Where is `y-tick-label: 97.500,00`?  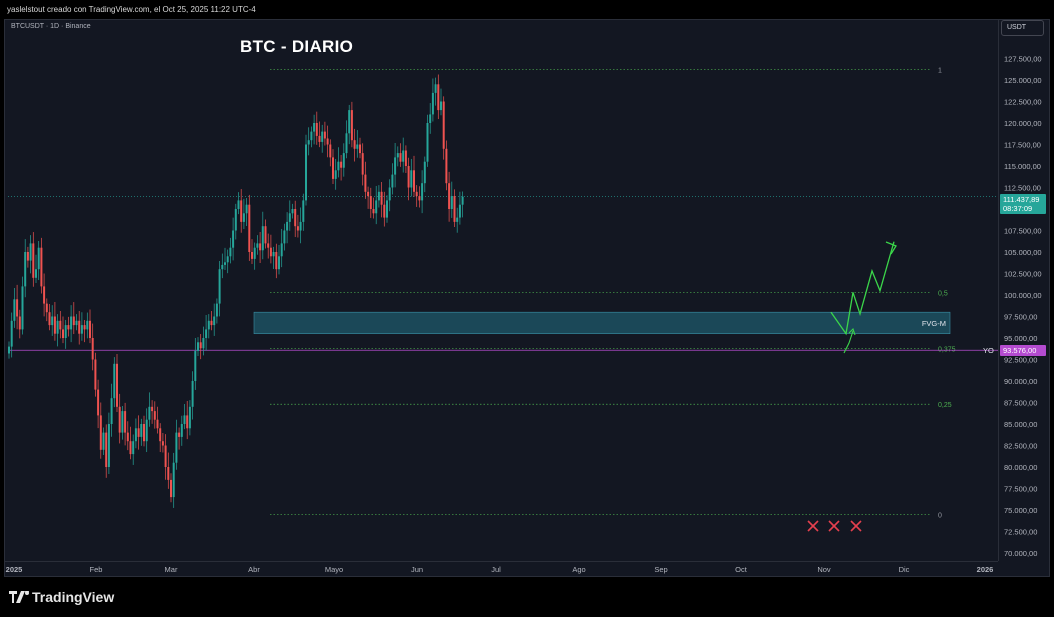 y-tick-label: 97.500,00 is located at coordinates (1020, 317).